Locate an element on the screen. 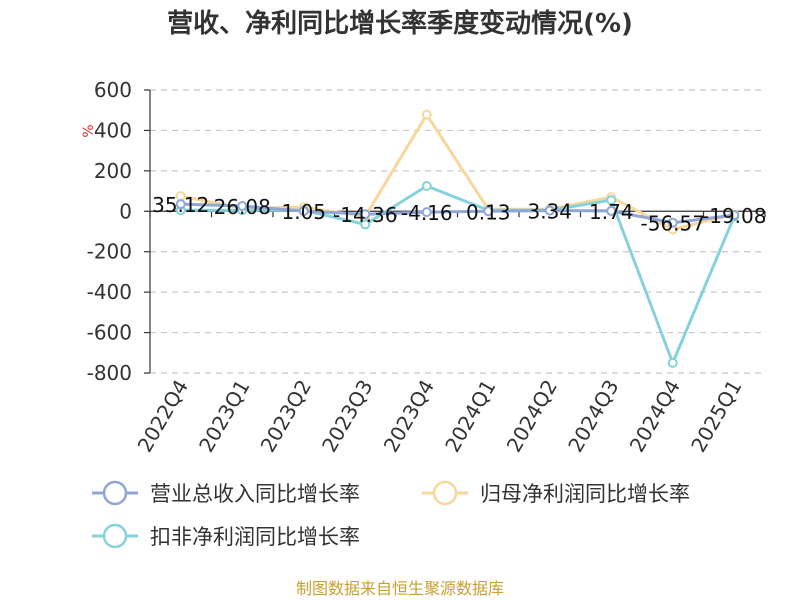  legend-item-1: 营业总收入同比增长率 is located at coordinates (226, 493).